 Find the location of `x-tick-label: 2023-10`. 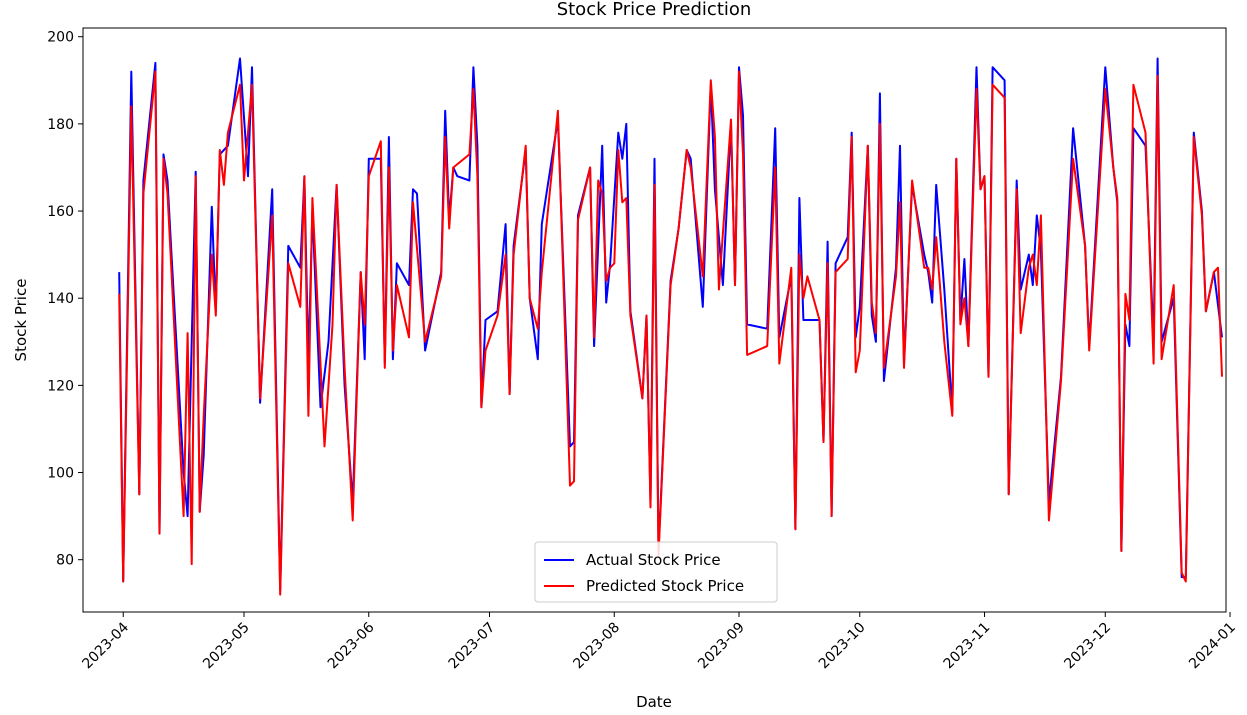

x-tick-label: 2023-10 is located at coordinates (842, 646).